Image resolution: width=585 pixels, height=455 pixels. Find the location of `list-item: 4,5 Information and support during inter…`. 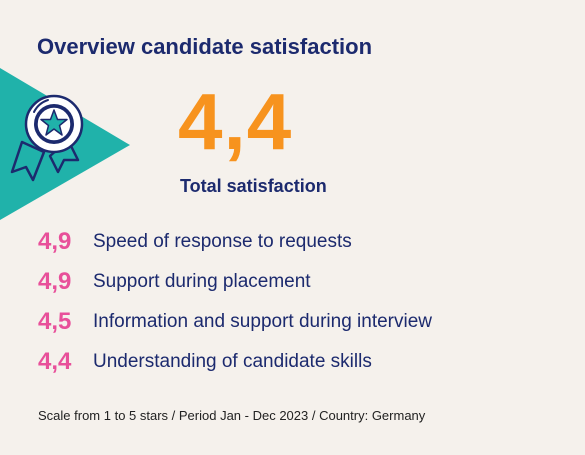

list-item: 4,5 Information and support during inter… is located at coordinates (235, 322).